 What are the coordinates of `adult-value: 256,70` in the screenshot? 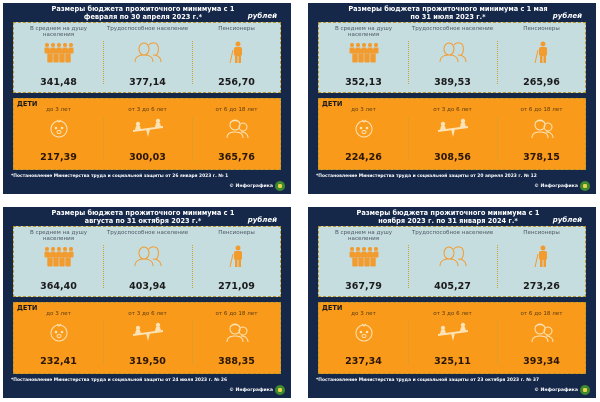 It's located at (236, 82).